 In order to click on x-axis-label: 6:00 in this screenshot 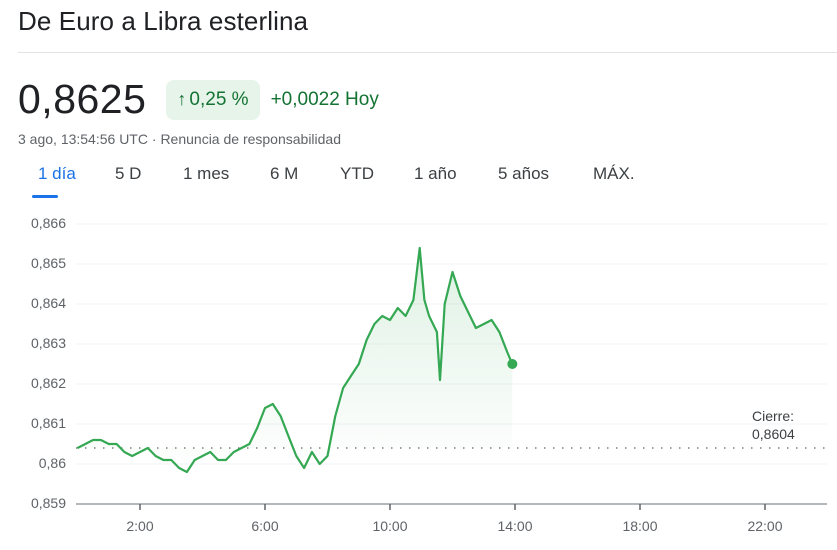, I will do `click(265, 526)`.